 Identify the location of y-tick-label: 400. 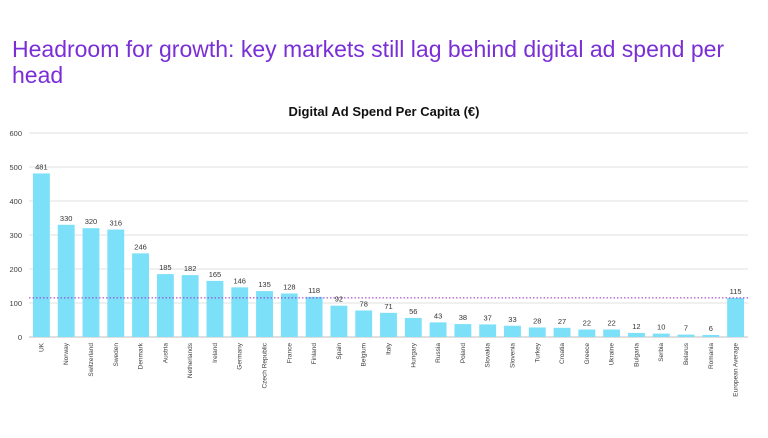
(15, 201).